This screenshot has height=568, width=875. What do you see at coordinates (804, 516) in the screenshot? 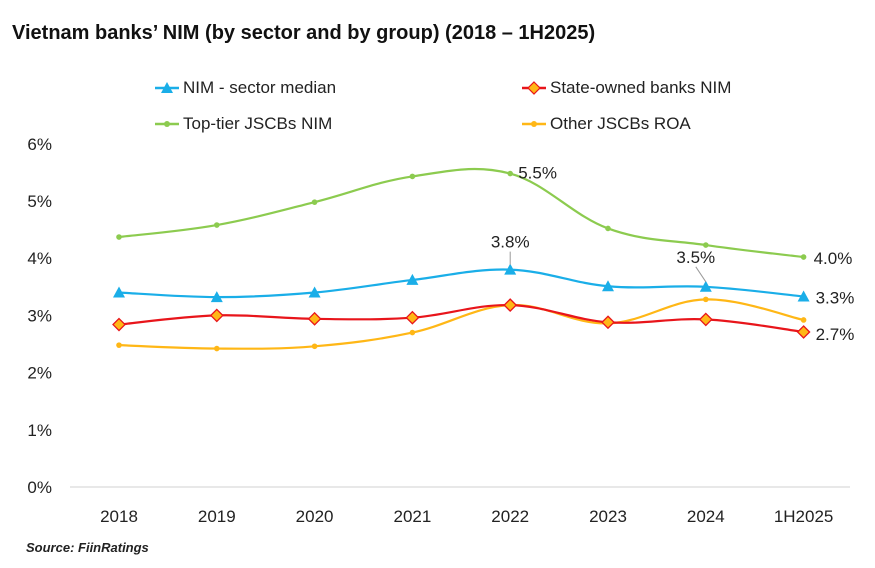
I see `x-tick-label: 1H2025` at bounding box center [804, 516].